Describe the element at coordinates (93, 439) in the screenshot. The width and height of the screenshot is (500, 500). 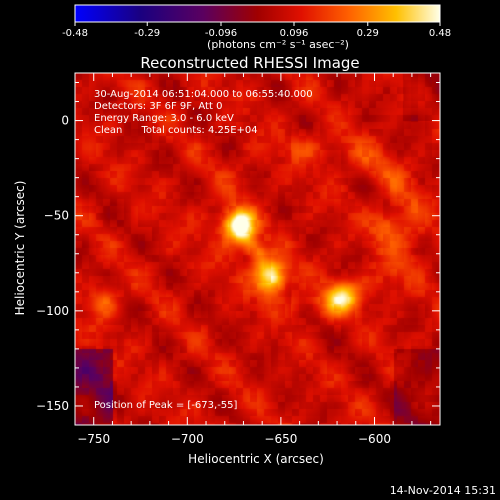
I see `x-tick-label: −750` at that location.